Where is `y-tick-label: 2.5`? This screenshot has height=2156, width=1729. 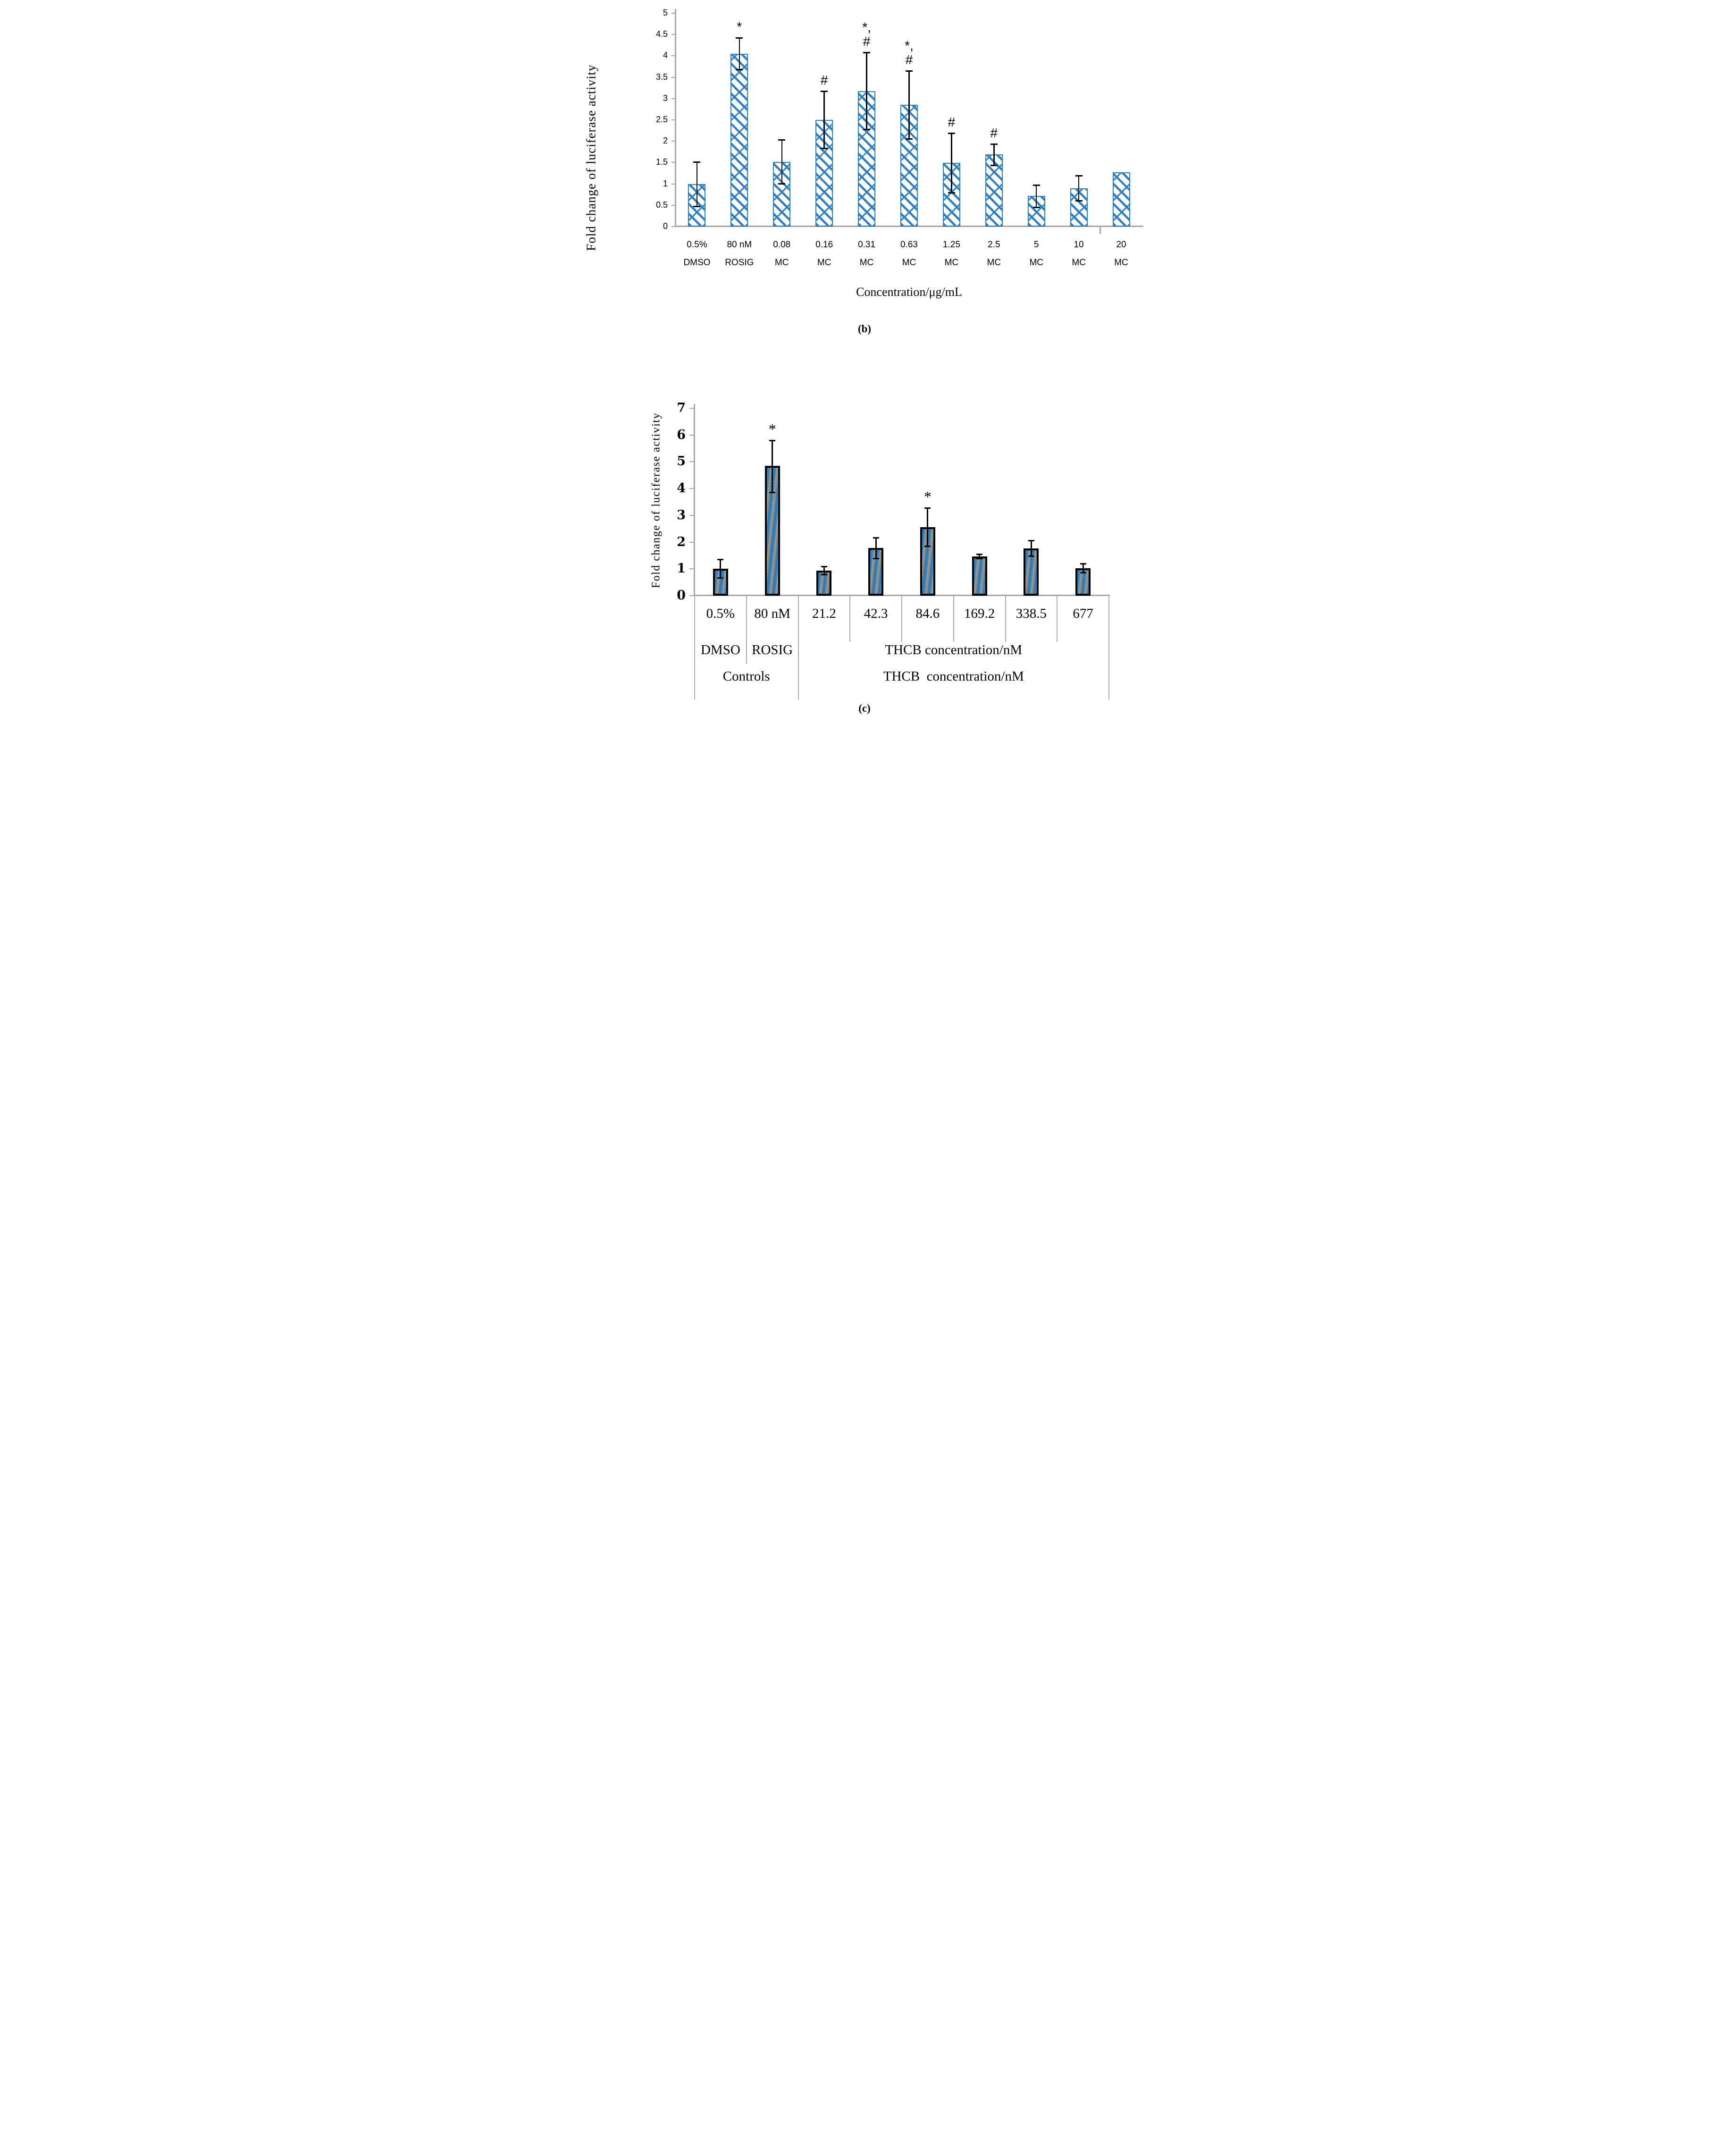 y-tick-label: 2.5 is located at coordinates (661, 120).